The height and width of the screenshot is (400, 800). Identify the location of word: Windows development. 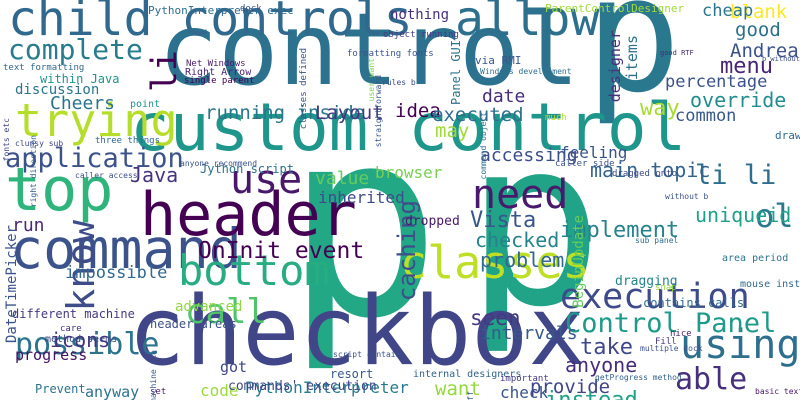
(526, 71).